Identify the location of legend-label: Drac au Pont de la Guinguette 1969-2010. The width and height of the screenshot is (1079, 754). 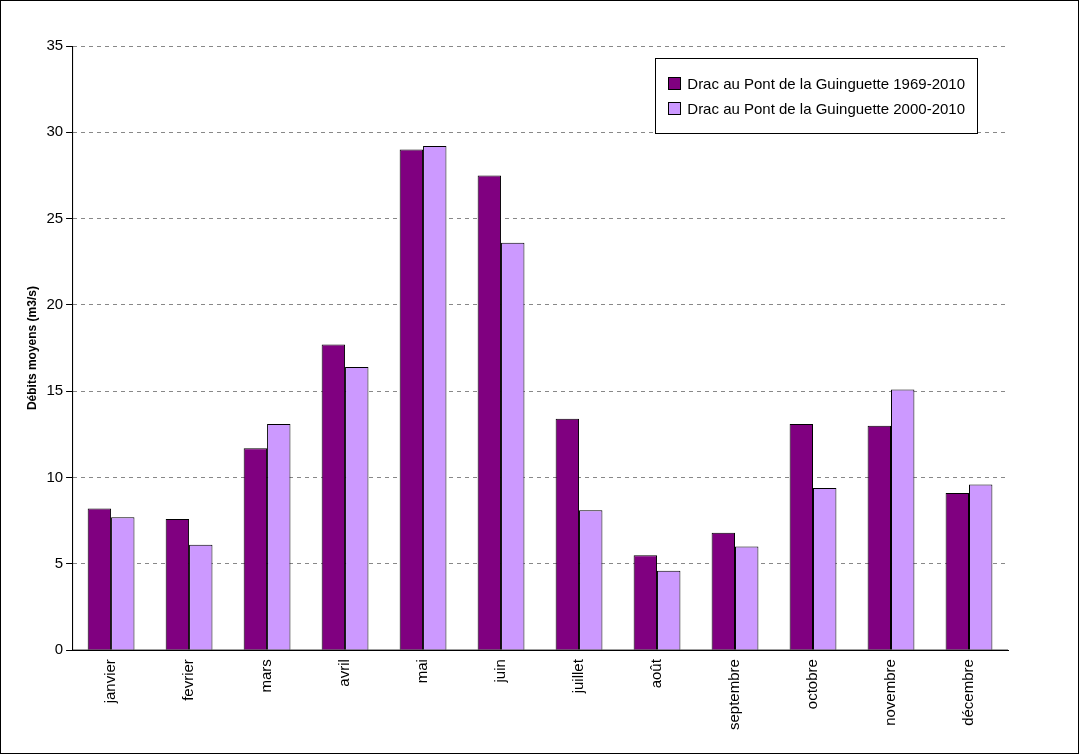
(826, 83).